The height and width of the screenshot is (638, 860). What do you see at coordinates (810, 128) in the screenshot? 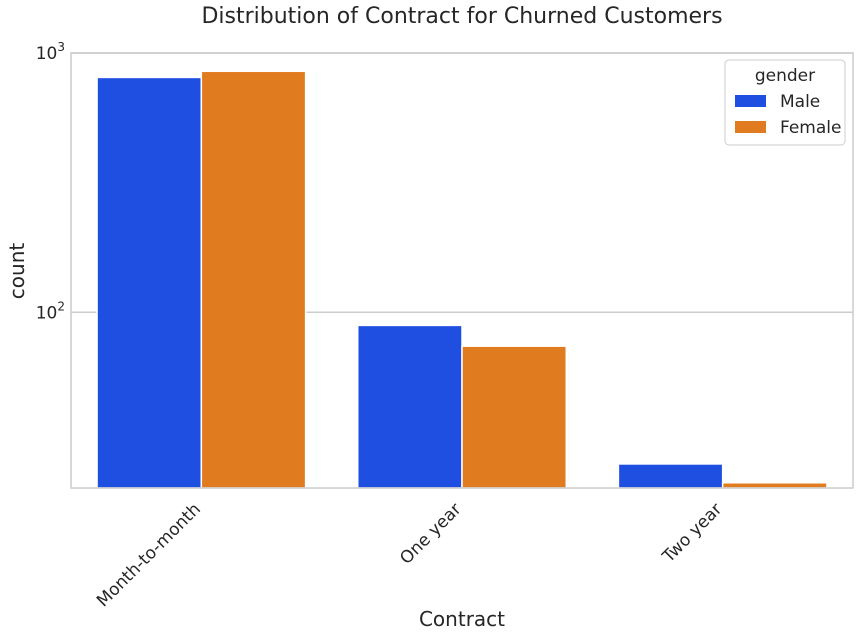
I see `legend-label-female: Female` at bounding box center [810, 128].